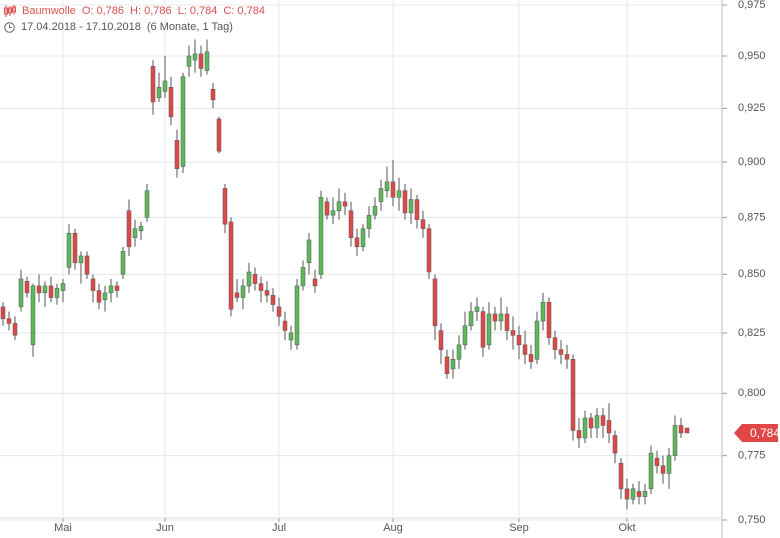  Describe the element at coordinates (752, 108) in the screenshot. I see `y-tick-label: 0,925` at that location.